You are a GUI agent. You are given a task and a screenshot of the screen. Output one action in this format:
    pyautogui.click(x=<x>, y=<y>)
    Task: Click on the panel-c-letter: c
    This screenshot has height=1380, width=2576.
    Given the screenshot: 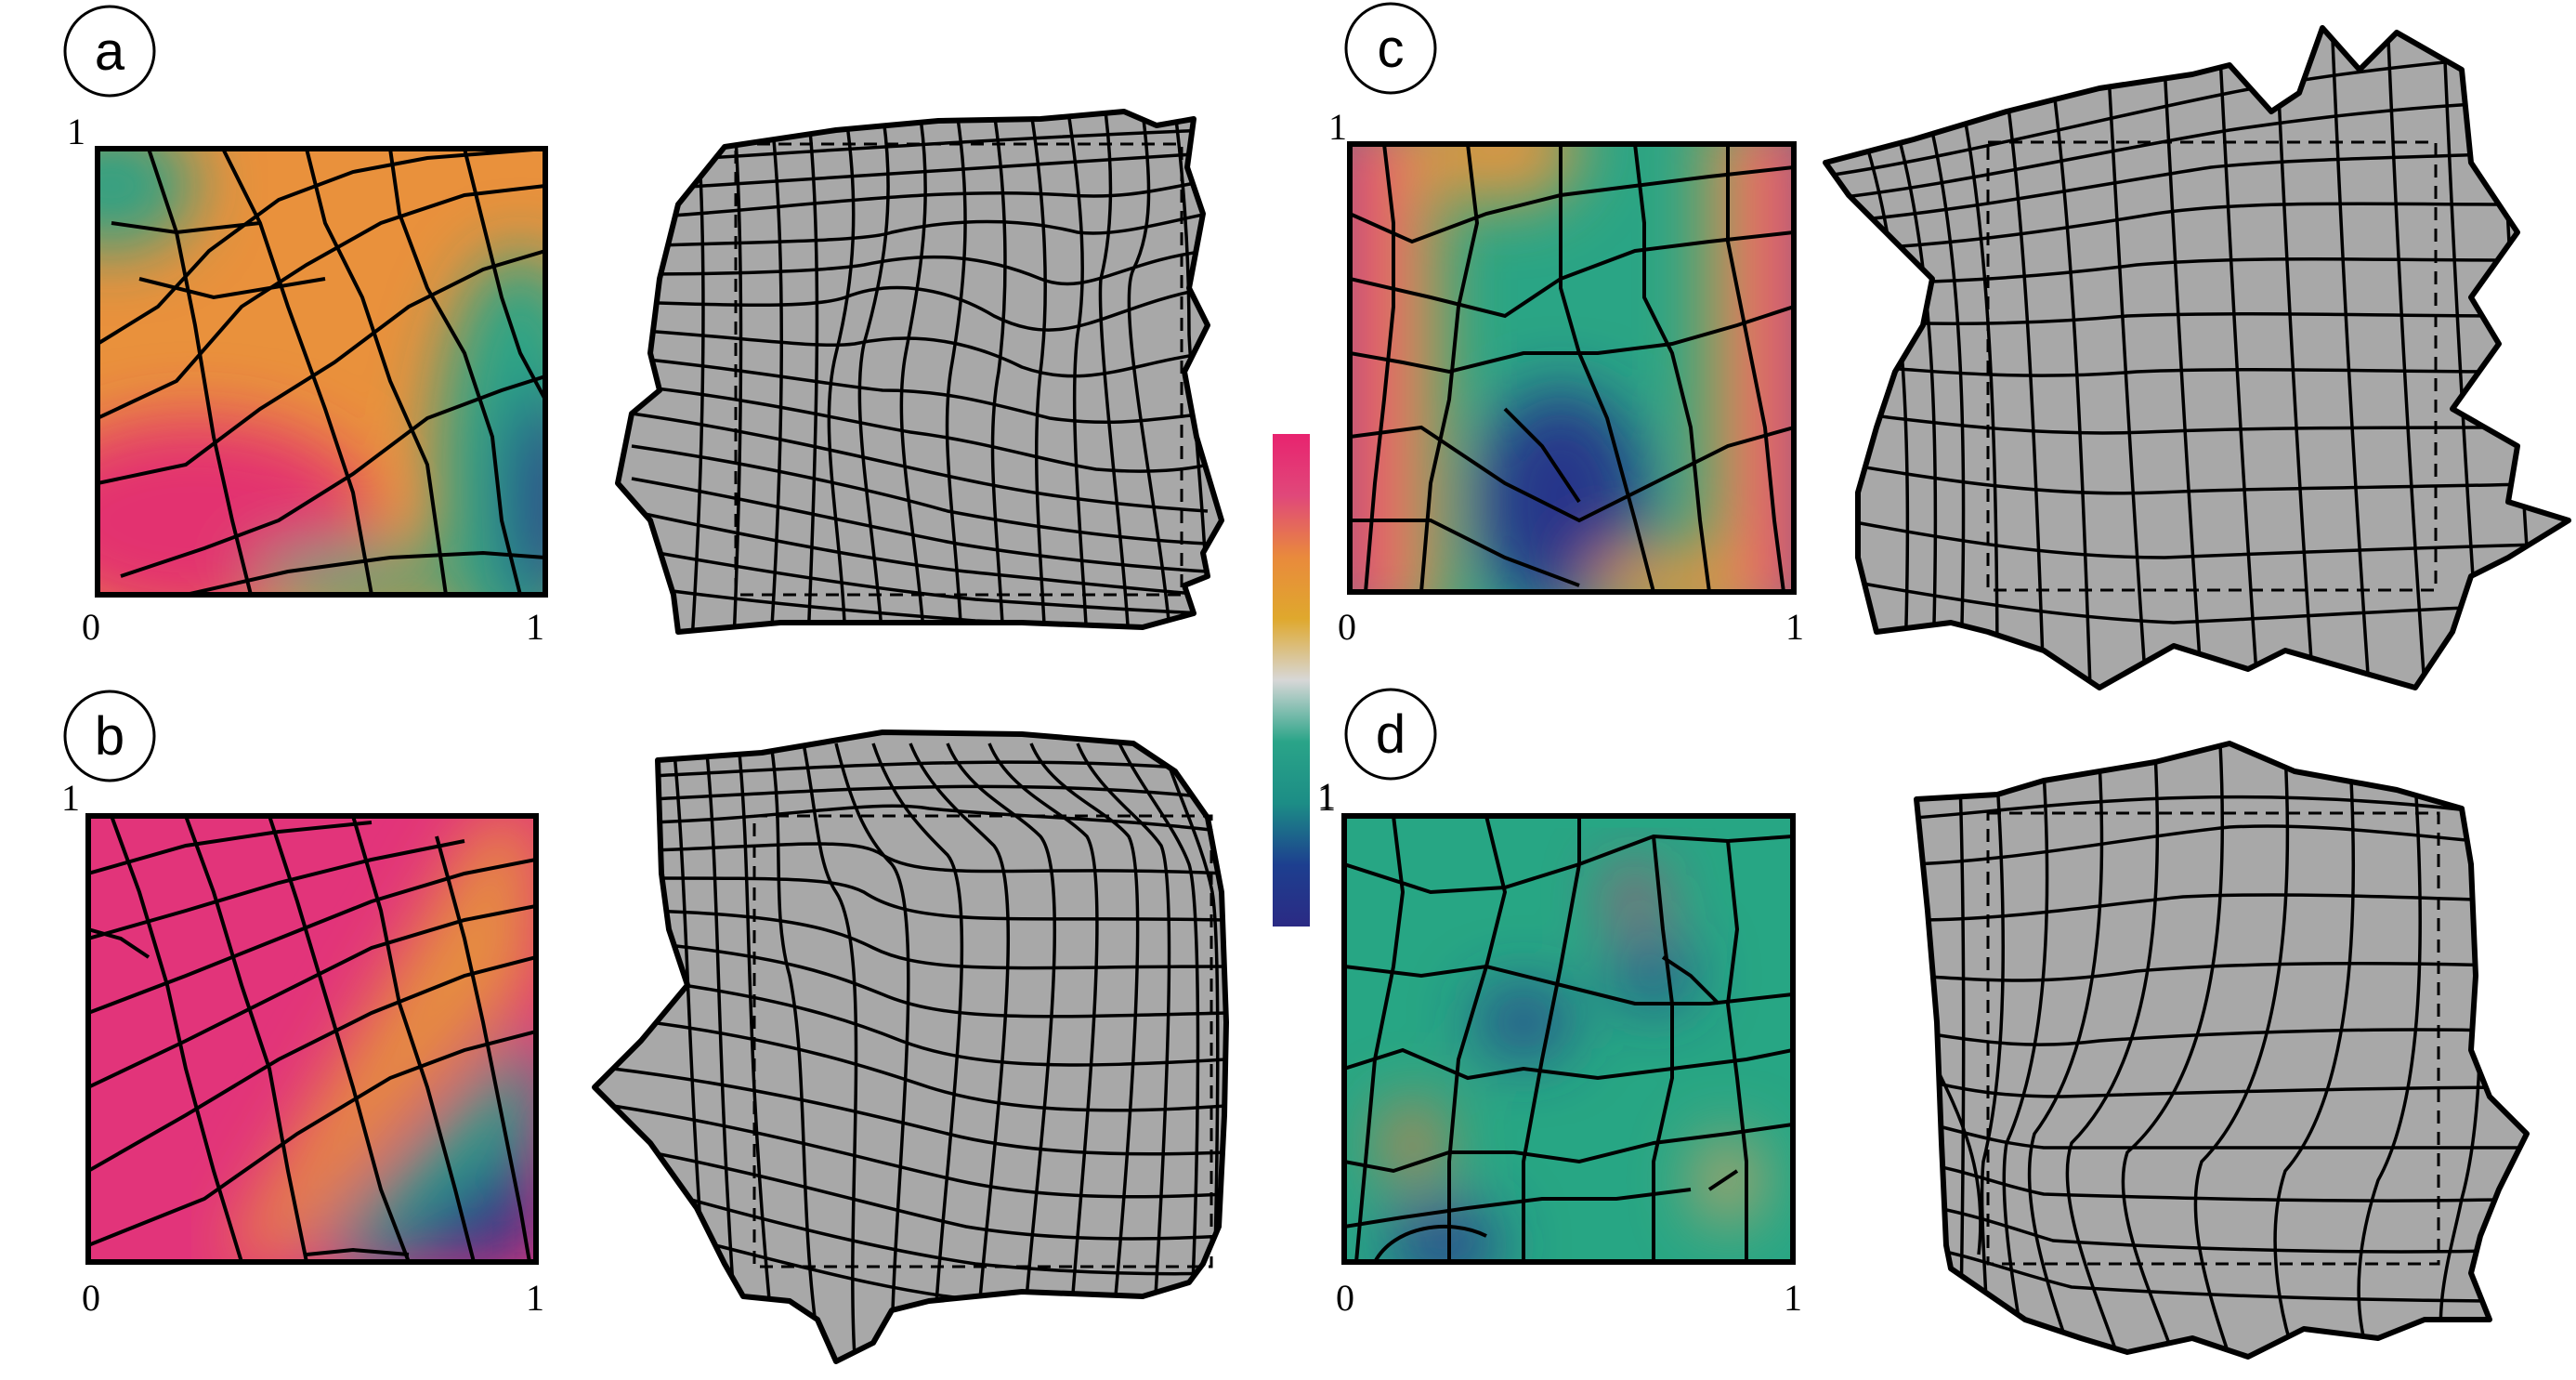 What is the action you would take?
    pyautogui.click(x=1392, y=49)
    